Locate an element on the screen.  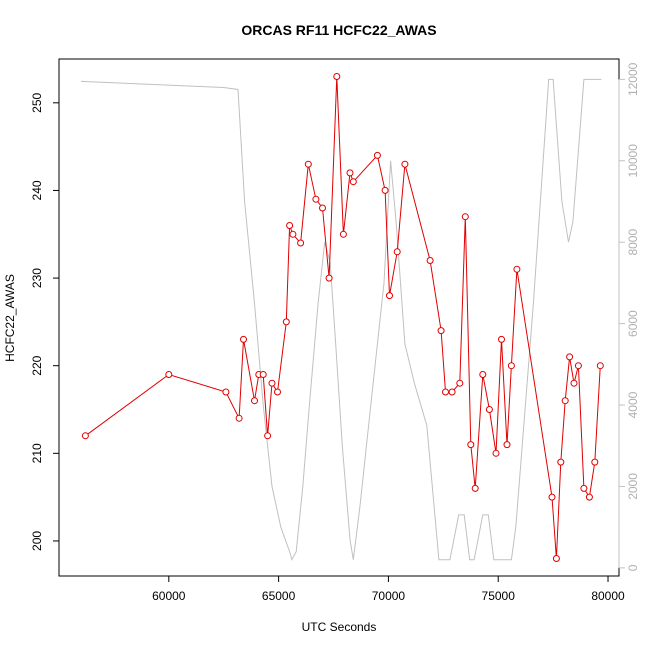
y-tick-label: 220 is located at coordinates (37, 365).